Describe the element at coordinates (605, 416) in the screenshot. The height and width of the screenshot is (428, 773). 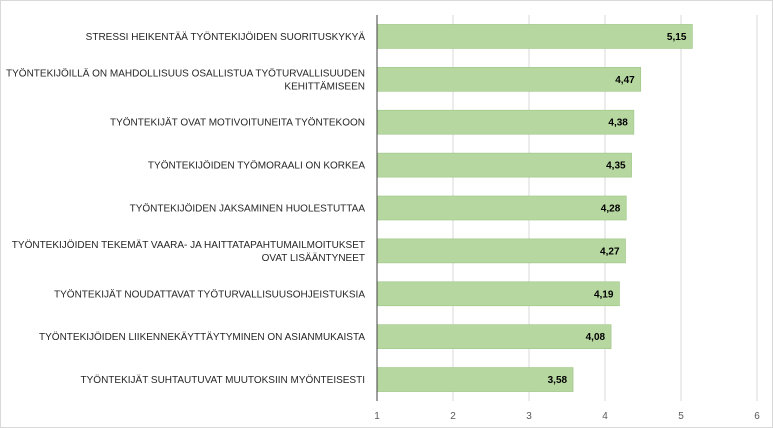
I see `tick-label-4: 4` at that location.